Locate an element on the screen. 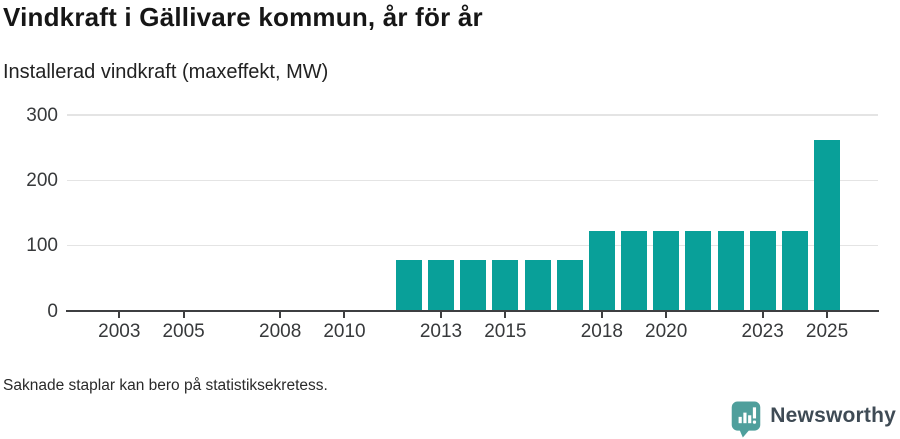 Image resolution: width=900 pixels, height=439 pixels. x-axis-tick-label-2013: 2013 is located at coordinates (441, 331).